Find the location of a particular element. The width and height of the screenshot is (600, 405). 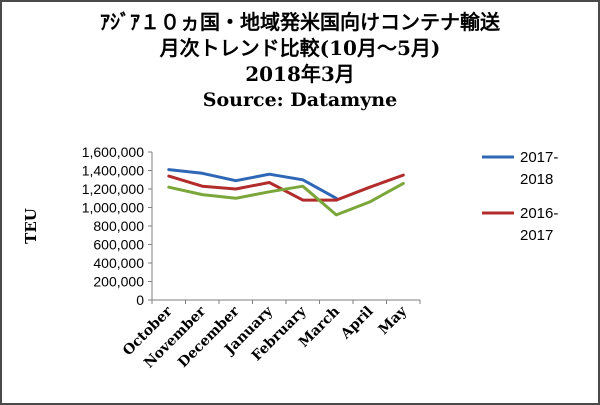

chart-source-line: Source: Datamyne is located at coordinates (300, 100).